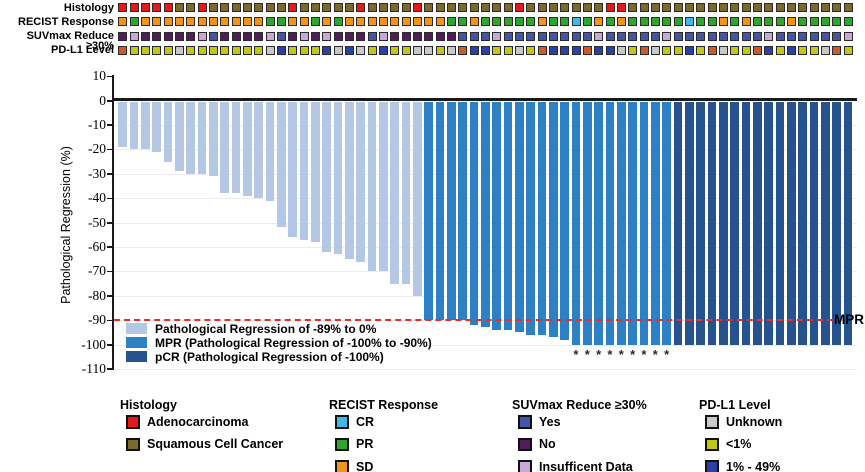 Image resolution: width=865 pixels, height=472 pixels. Describe the element at coordinates (136, 328) in the screenshot. I see `plot-legend-swatch` at that location.